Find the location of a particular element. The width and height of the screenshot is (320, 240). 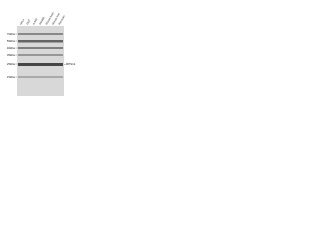

marker-label: 40kDa is located at coordinates (11, 48).